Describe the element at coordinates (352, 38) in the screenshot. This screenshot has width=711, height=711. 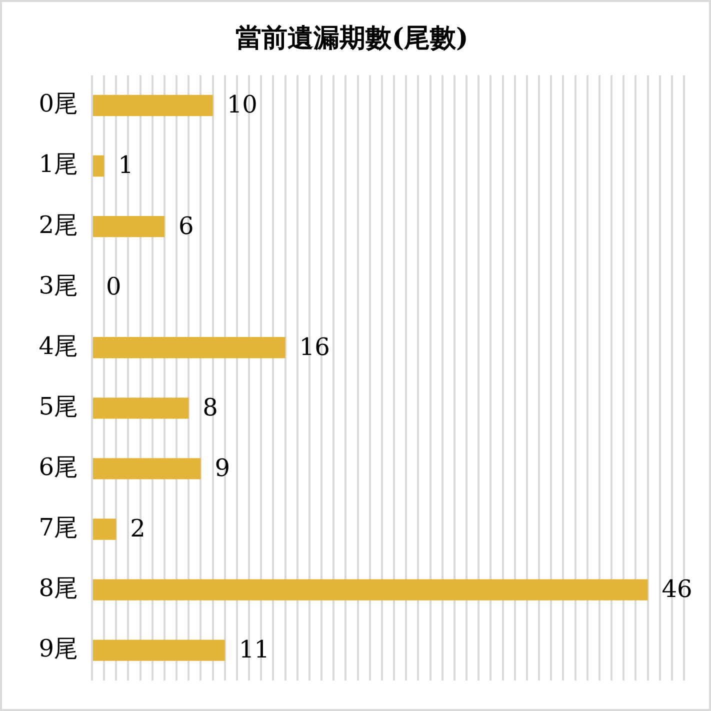
I see `chart-title: 當前遺漏期數(尾數)` at that location.